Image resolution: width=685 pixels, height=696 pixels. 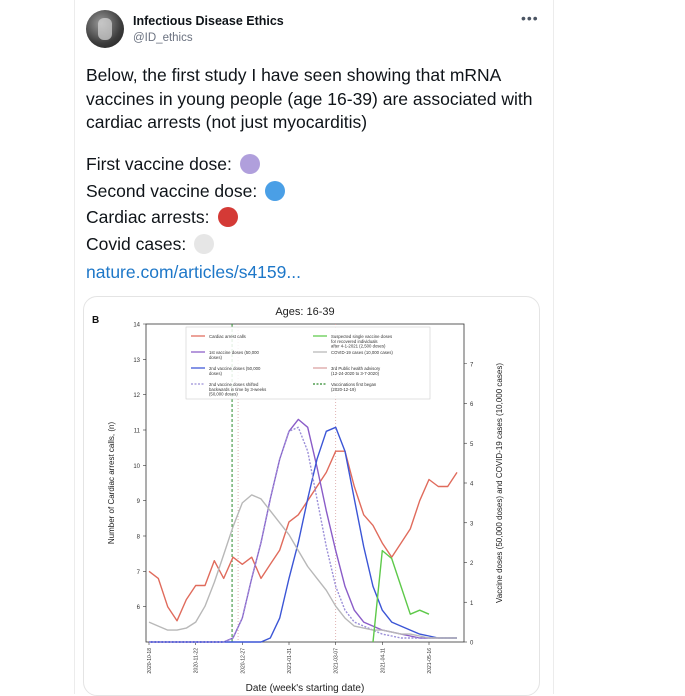 I want to click on legend-text-line: backwards in time by 3-weeks, so click(x=237, y=389).